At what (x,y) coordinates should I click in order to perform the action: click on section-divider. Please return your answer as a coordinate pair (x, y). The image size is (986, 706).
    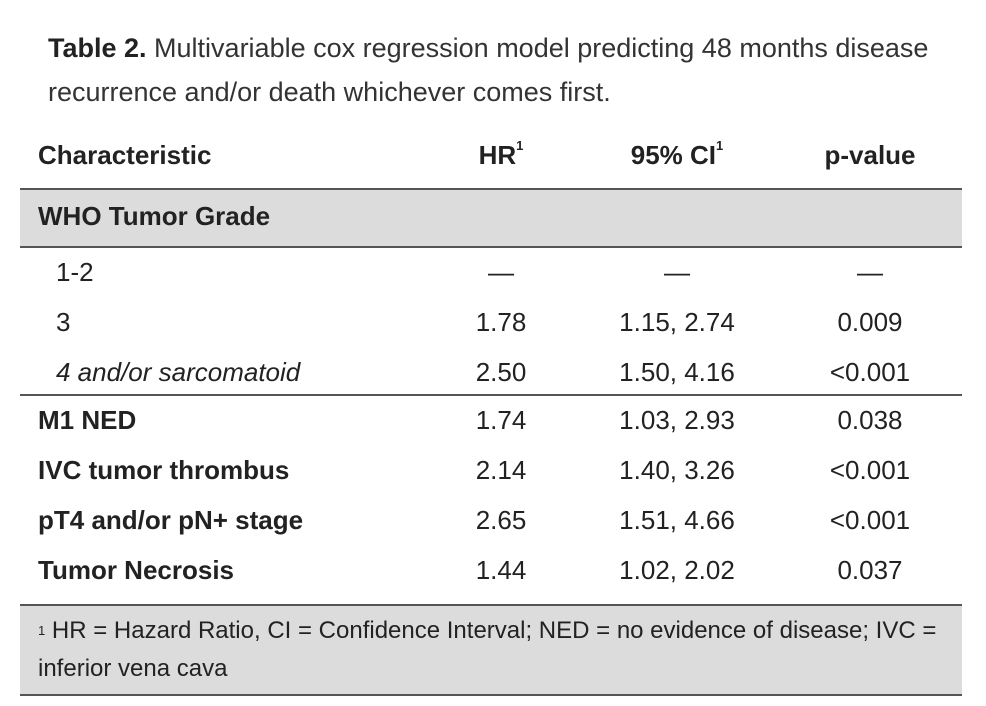
    Looking at the image, I should click on (491, 395).